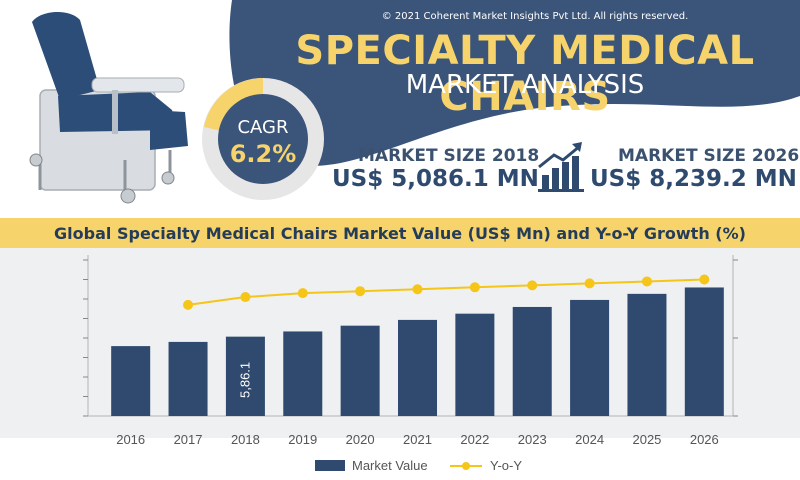 This screenshot has width=800, height=480. What do you see at coordinates (131, 381) in the screenshot?
I see `bar-2016` at bounding box center [131, 381].